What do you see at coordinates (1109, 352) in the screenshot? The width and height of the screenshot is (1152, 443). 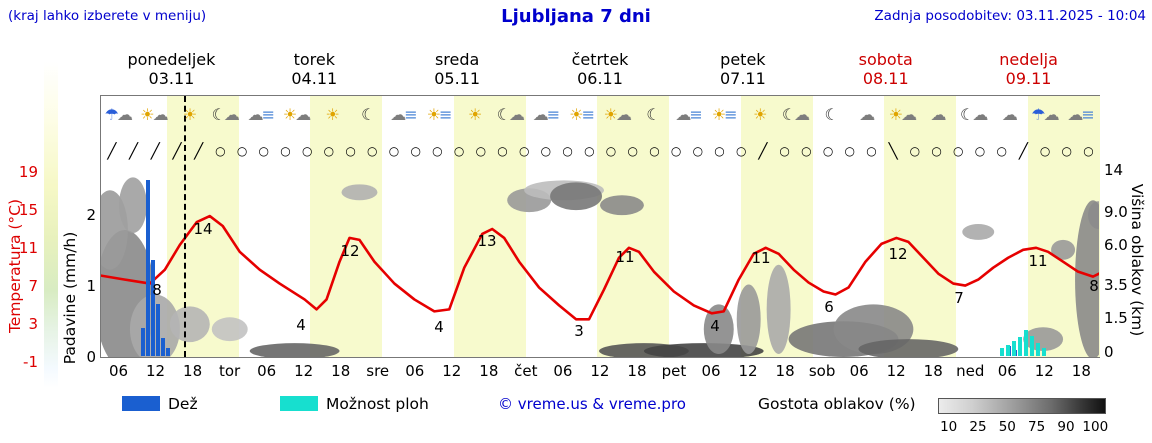 I see `cloud-height-tick-label: 0` at bounding box center [1109, 352].